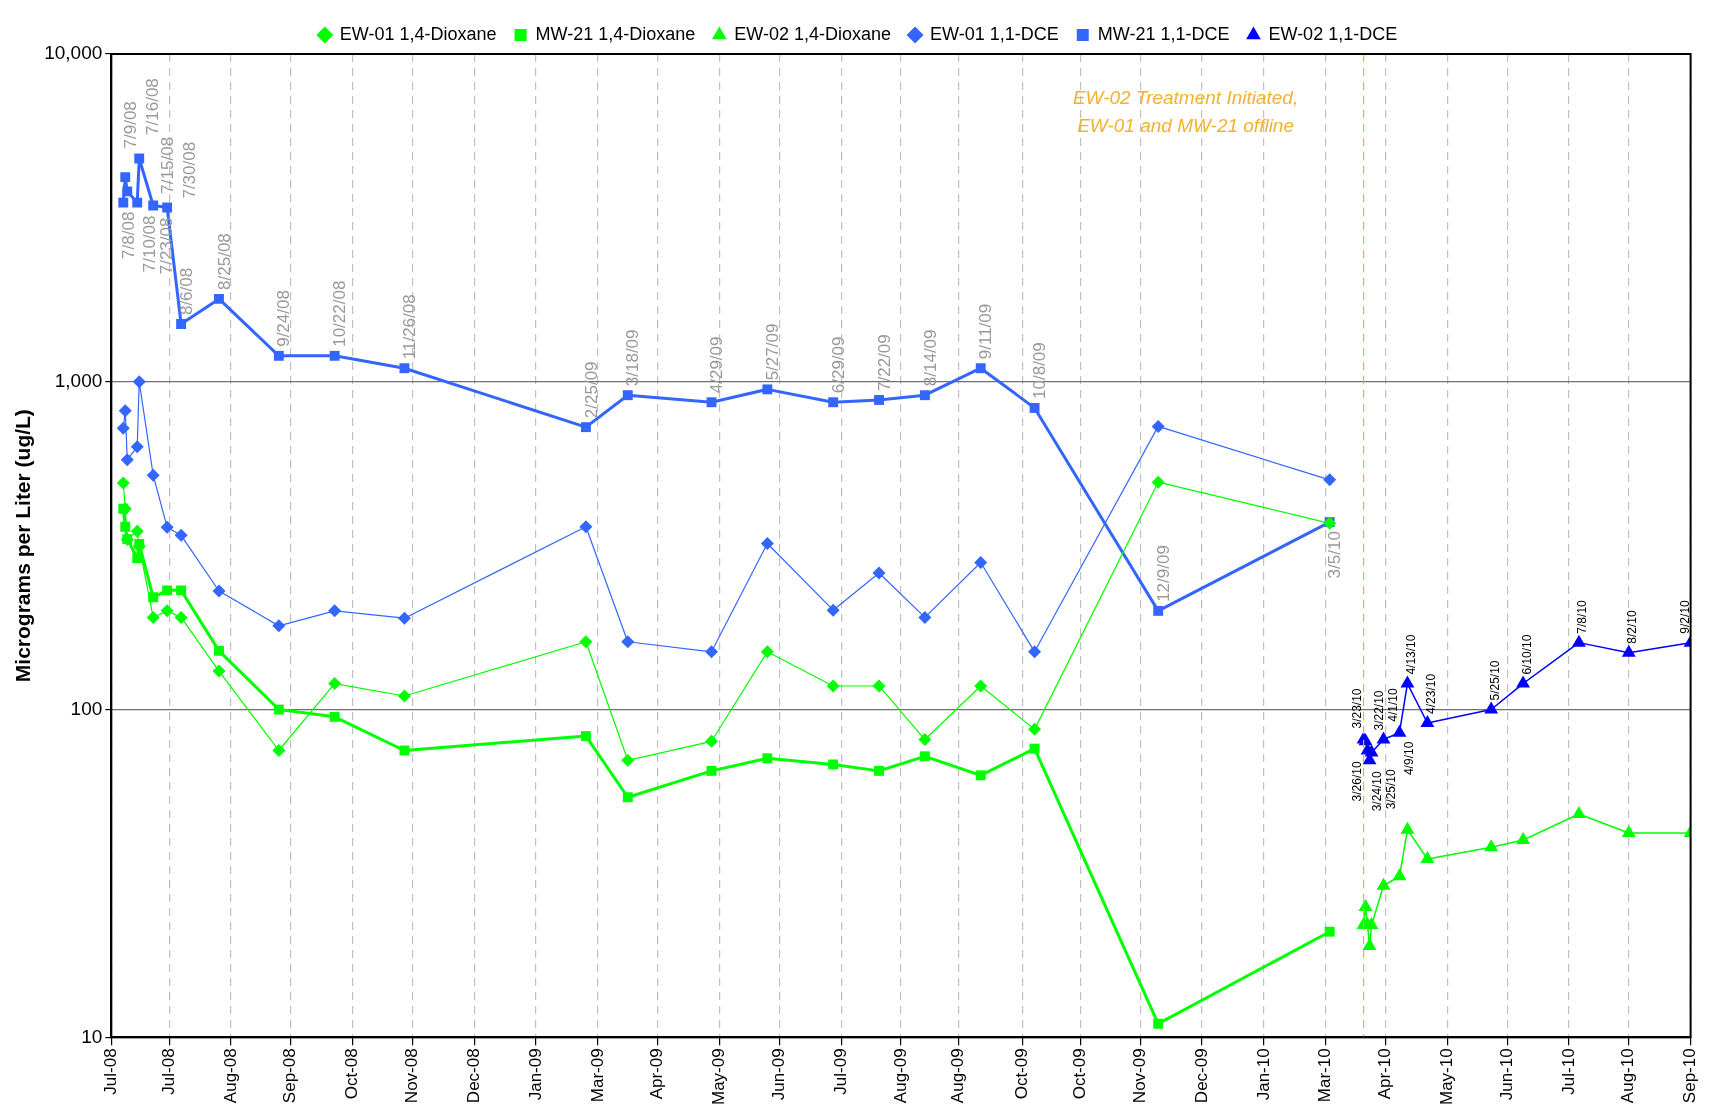 This screenshot has width=1722, height=1115. Describe the element at coordinates (597, 1075) in the screenshot. I see `x-tick-label: Mar-09` at that location.